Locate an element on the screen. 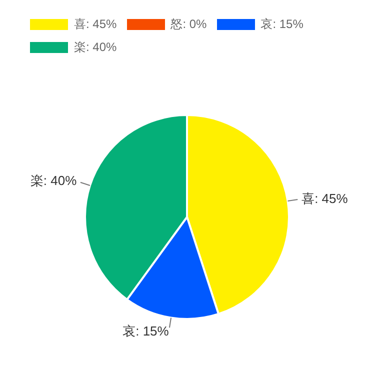 The height and width of the screenshot is (370, 365). legend-label: 怒: 0% is located at coordinates (188, 24).